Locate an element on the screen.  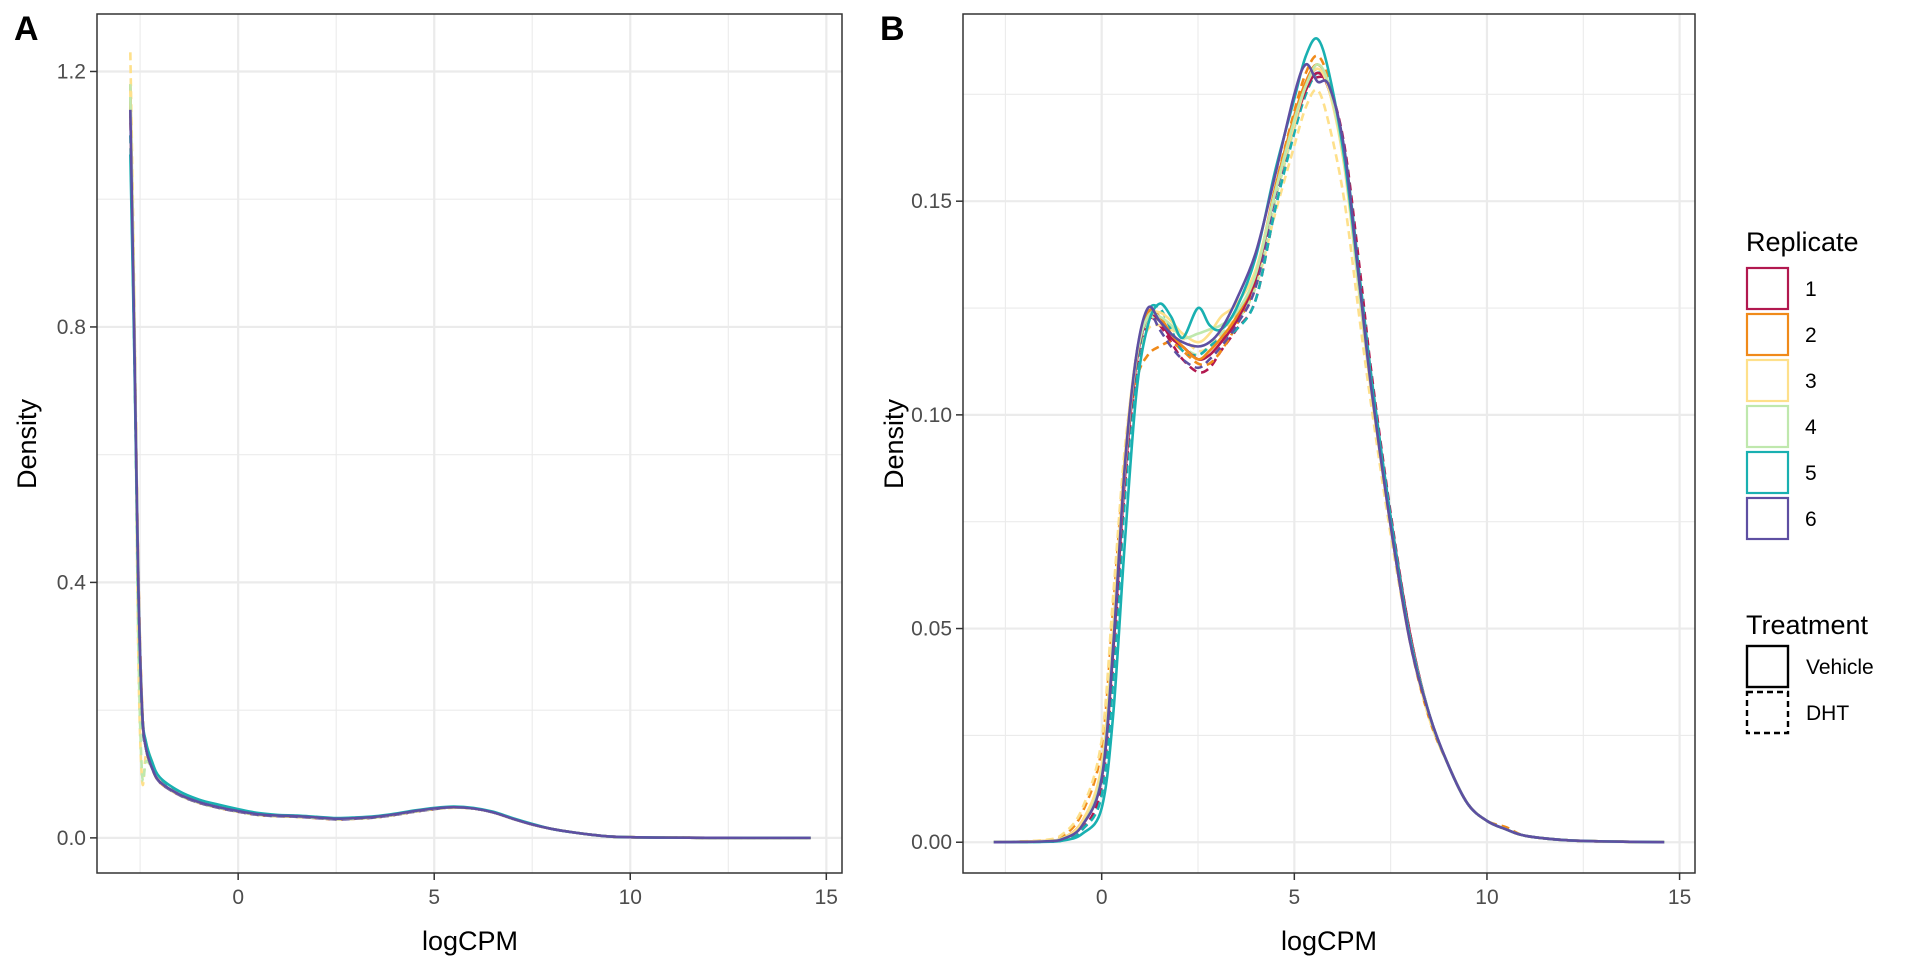
panel-b-tag: B is located at coordinates (892, 29).